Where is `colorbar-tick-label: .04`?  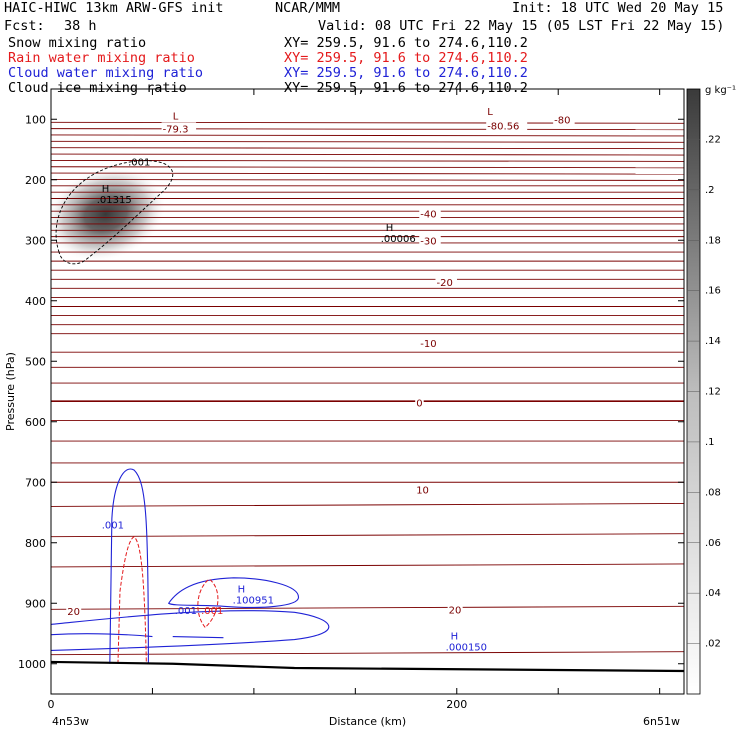 colorbar-tick-label: .04 is located at coordinates (713, 593).